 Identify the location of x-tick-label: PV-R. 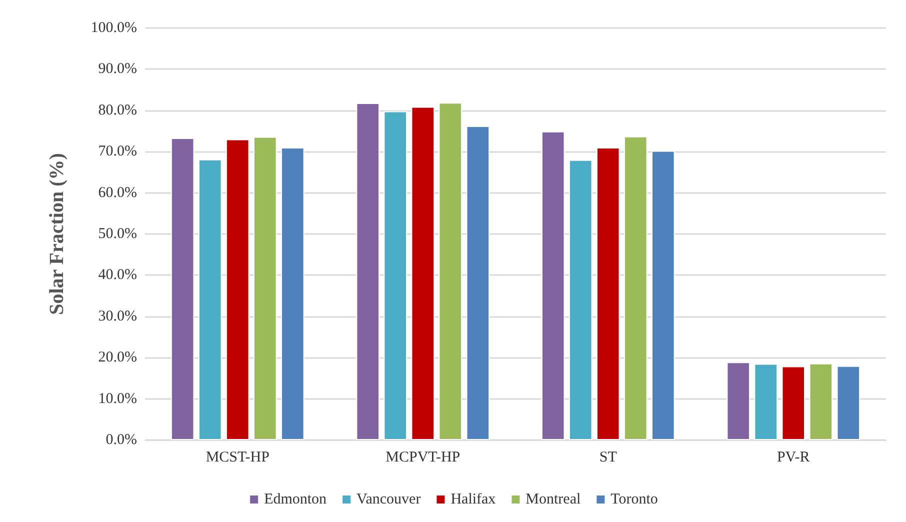
(793, 458).